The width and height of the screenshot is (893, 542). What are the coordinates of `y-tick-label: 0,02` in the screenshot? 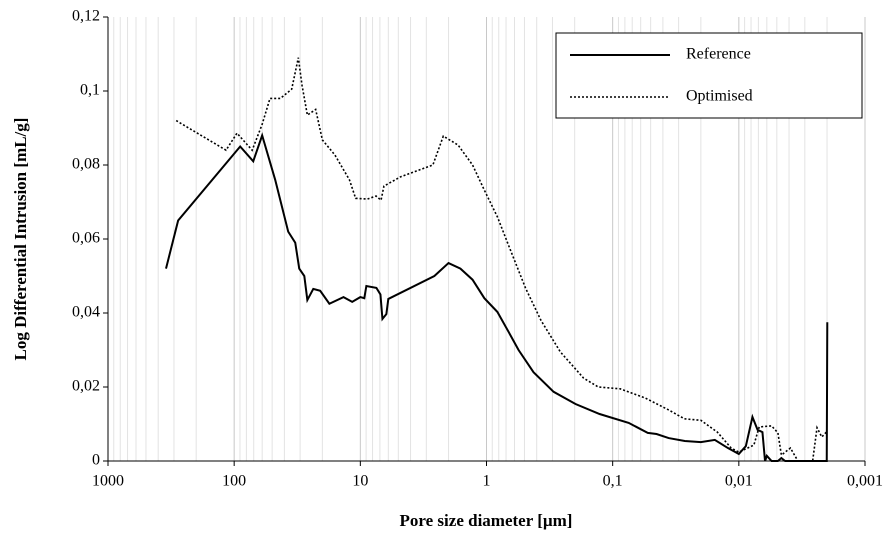 It's located at (86, 386).